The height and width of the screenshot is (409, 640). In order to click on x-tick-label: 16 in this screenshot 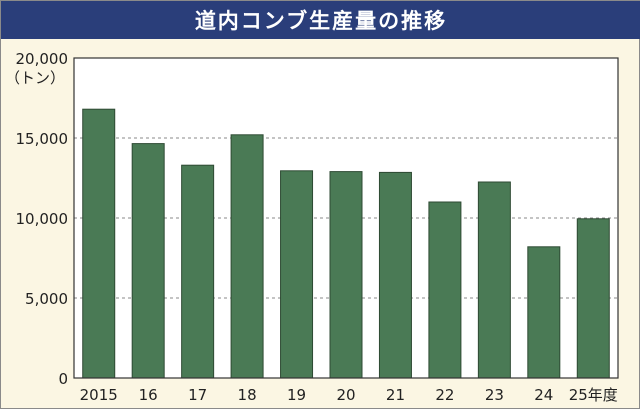, I will do `click(148, 395)`.